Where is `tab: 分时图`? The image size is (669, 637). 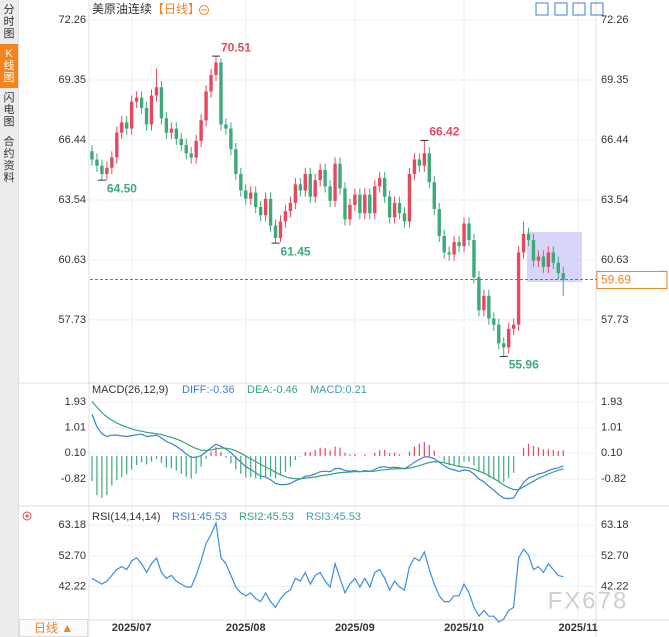 tab: 分时图 is located at coordinates (9, 22).